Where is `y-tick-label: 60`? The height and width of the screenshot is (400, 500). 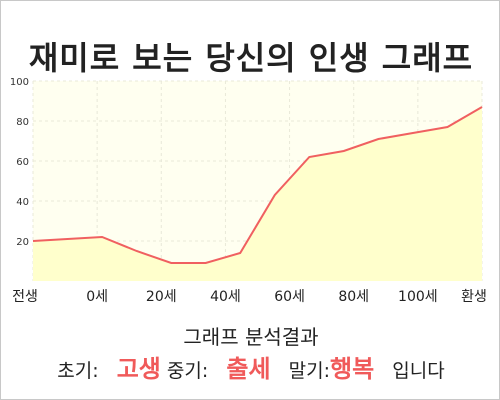
y-tick-label: 60 is located at coordinates (22, 162).